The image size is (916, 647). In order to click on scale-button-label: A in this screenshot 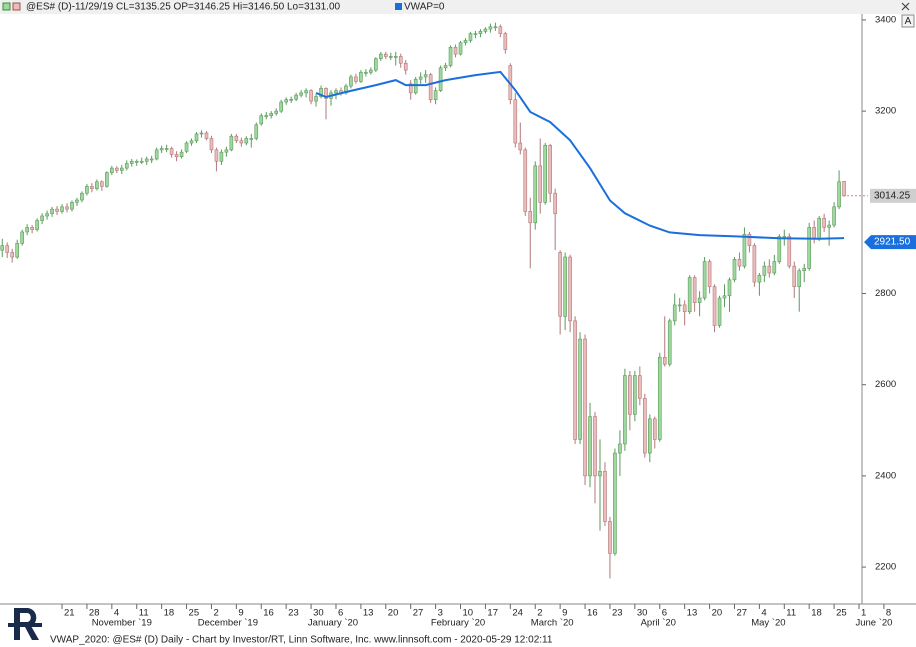, I will do `click(908, 21)`.